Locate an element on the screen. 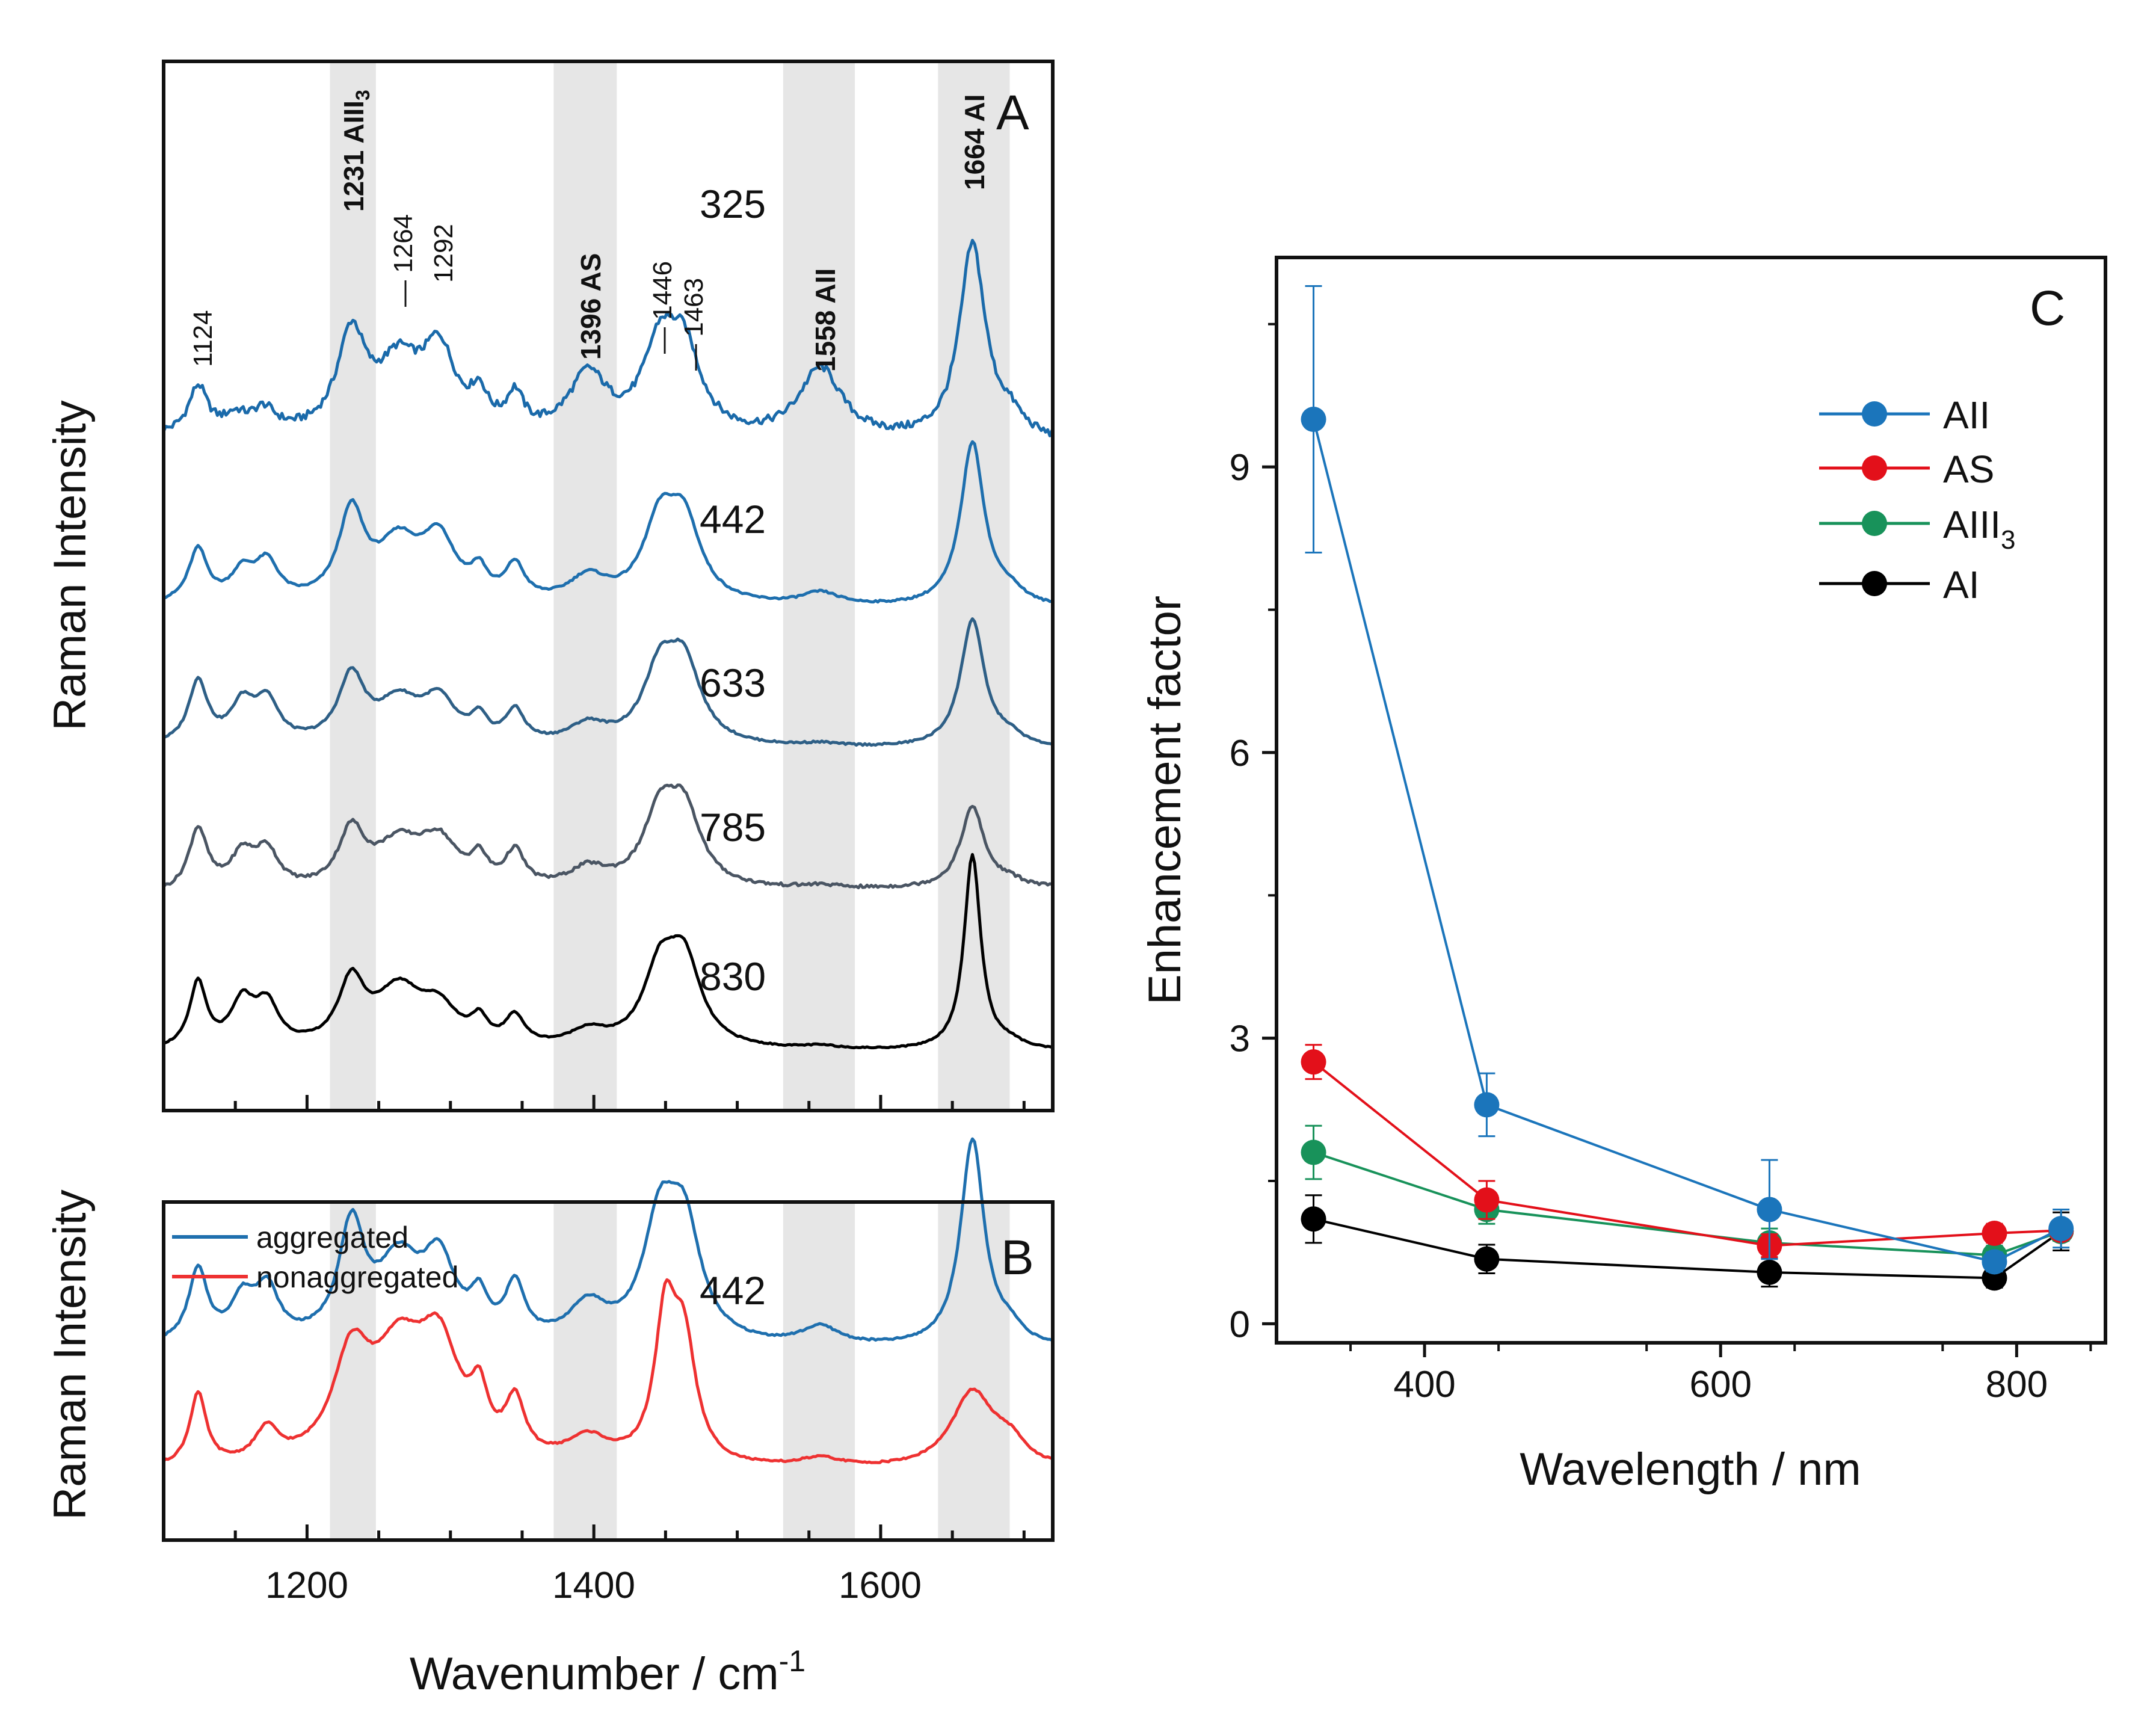  panel-c-xlabel: Wavelength / nm is located at coordinates (1691, 1469).